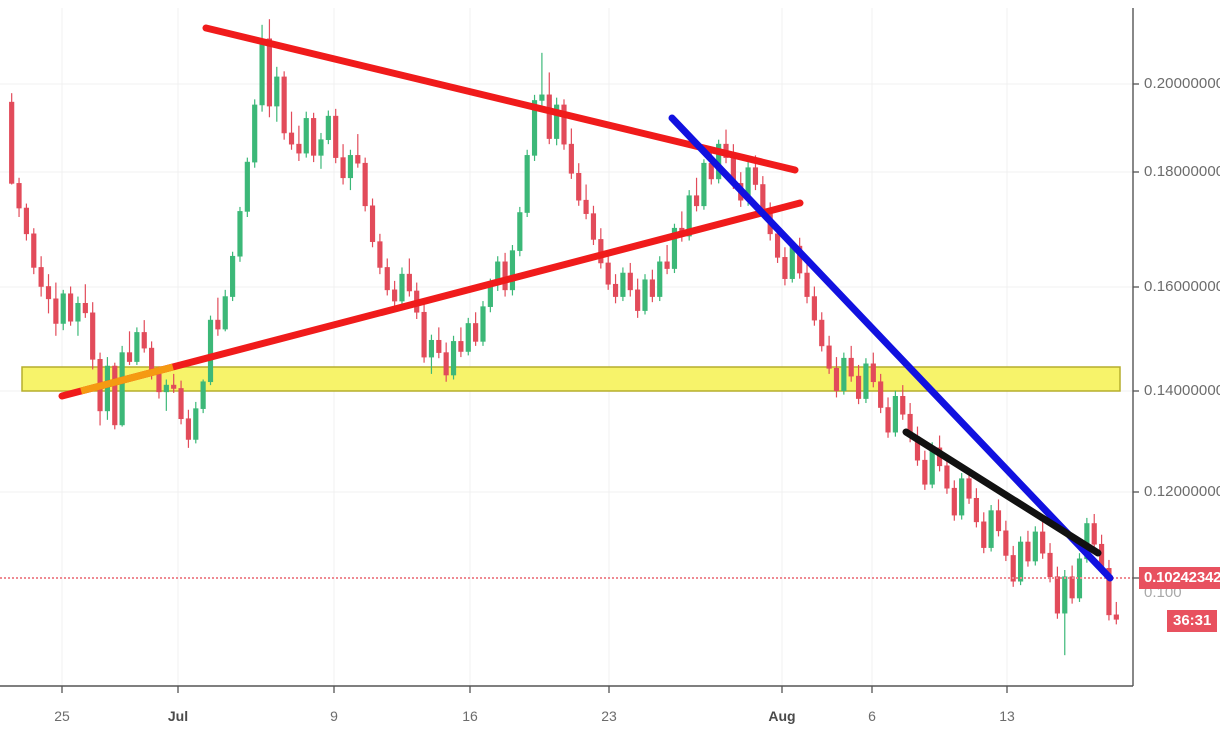 The width and height of the screenshot is (1220, 740). I want to click on time-axis-tick-label: 6, so click(872, 716).